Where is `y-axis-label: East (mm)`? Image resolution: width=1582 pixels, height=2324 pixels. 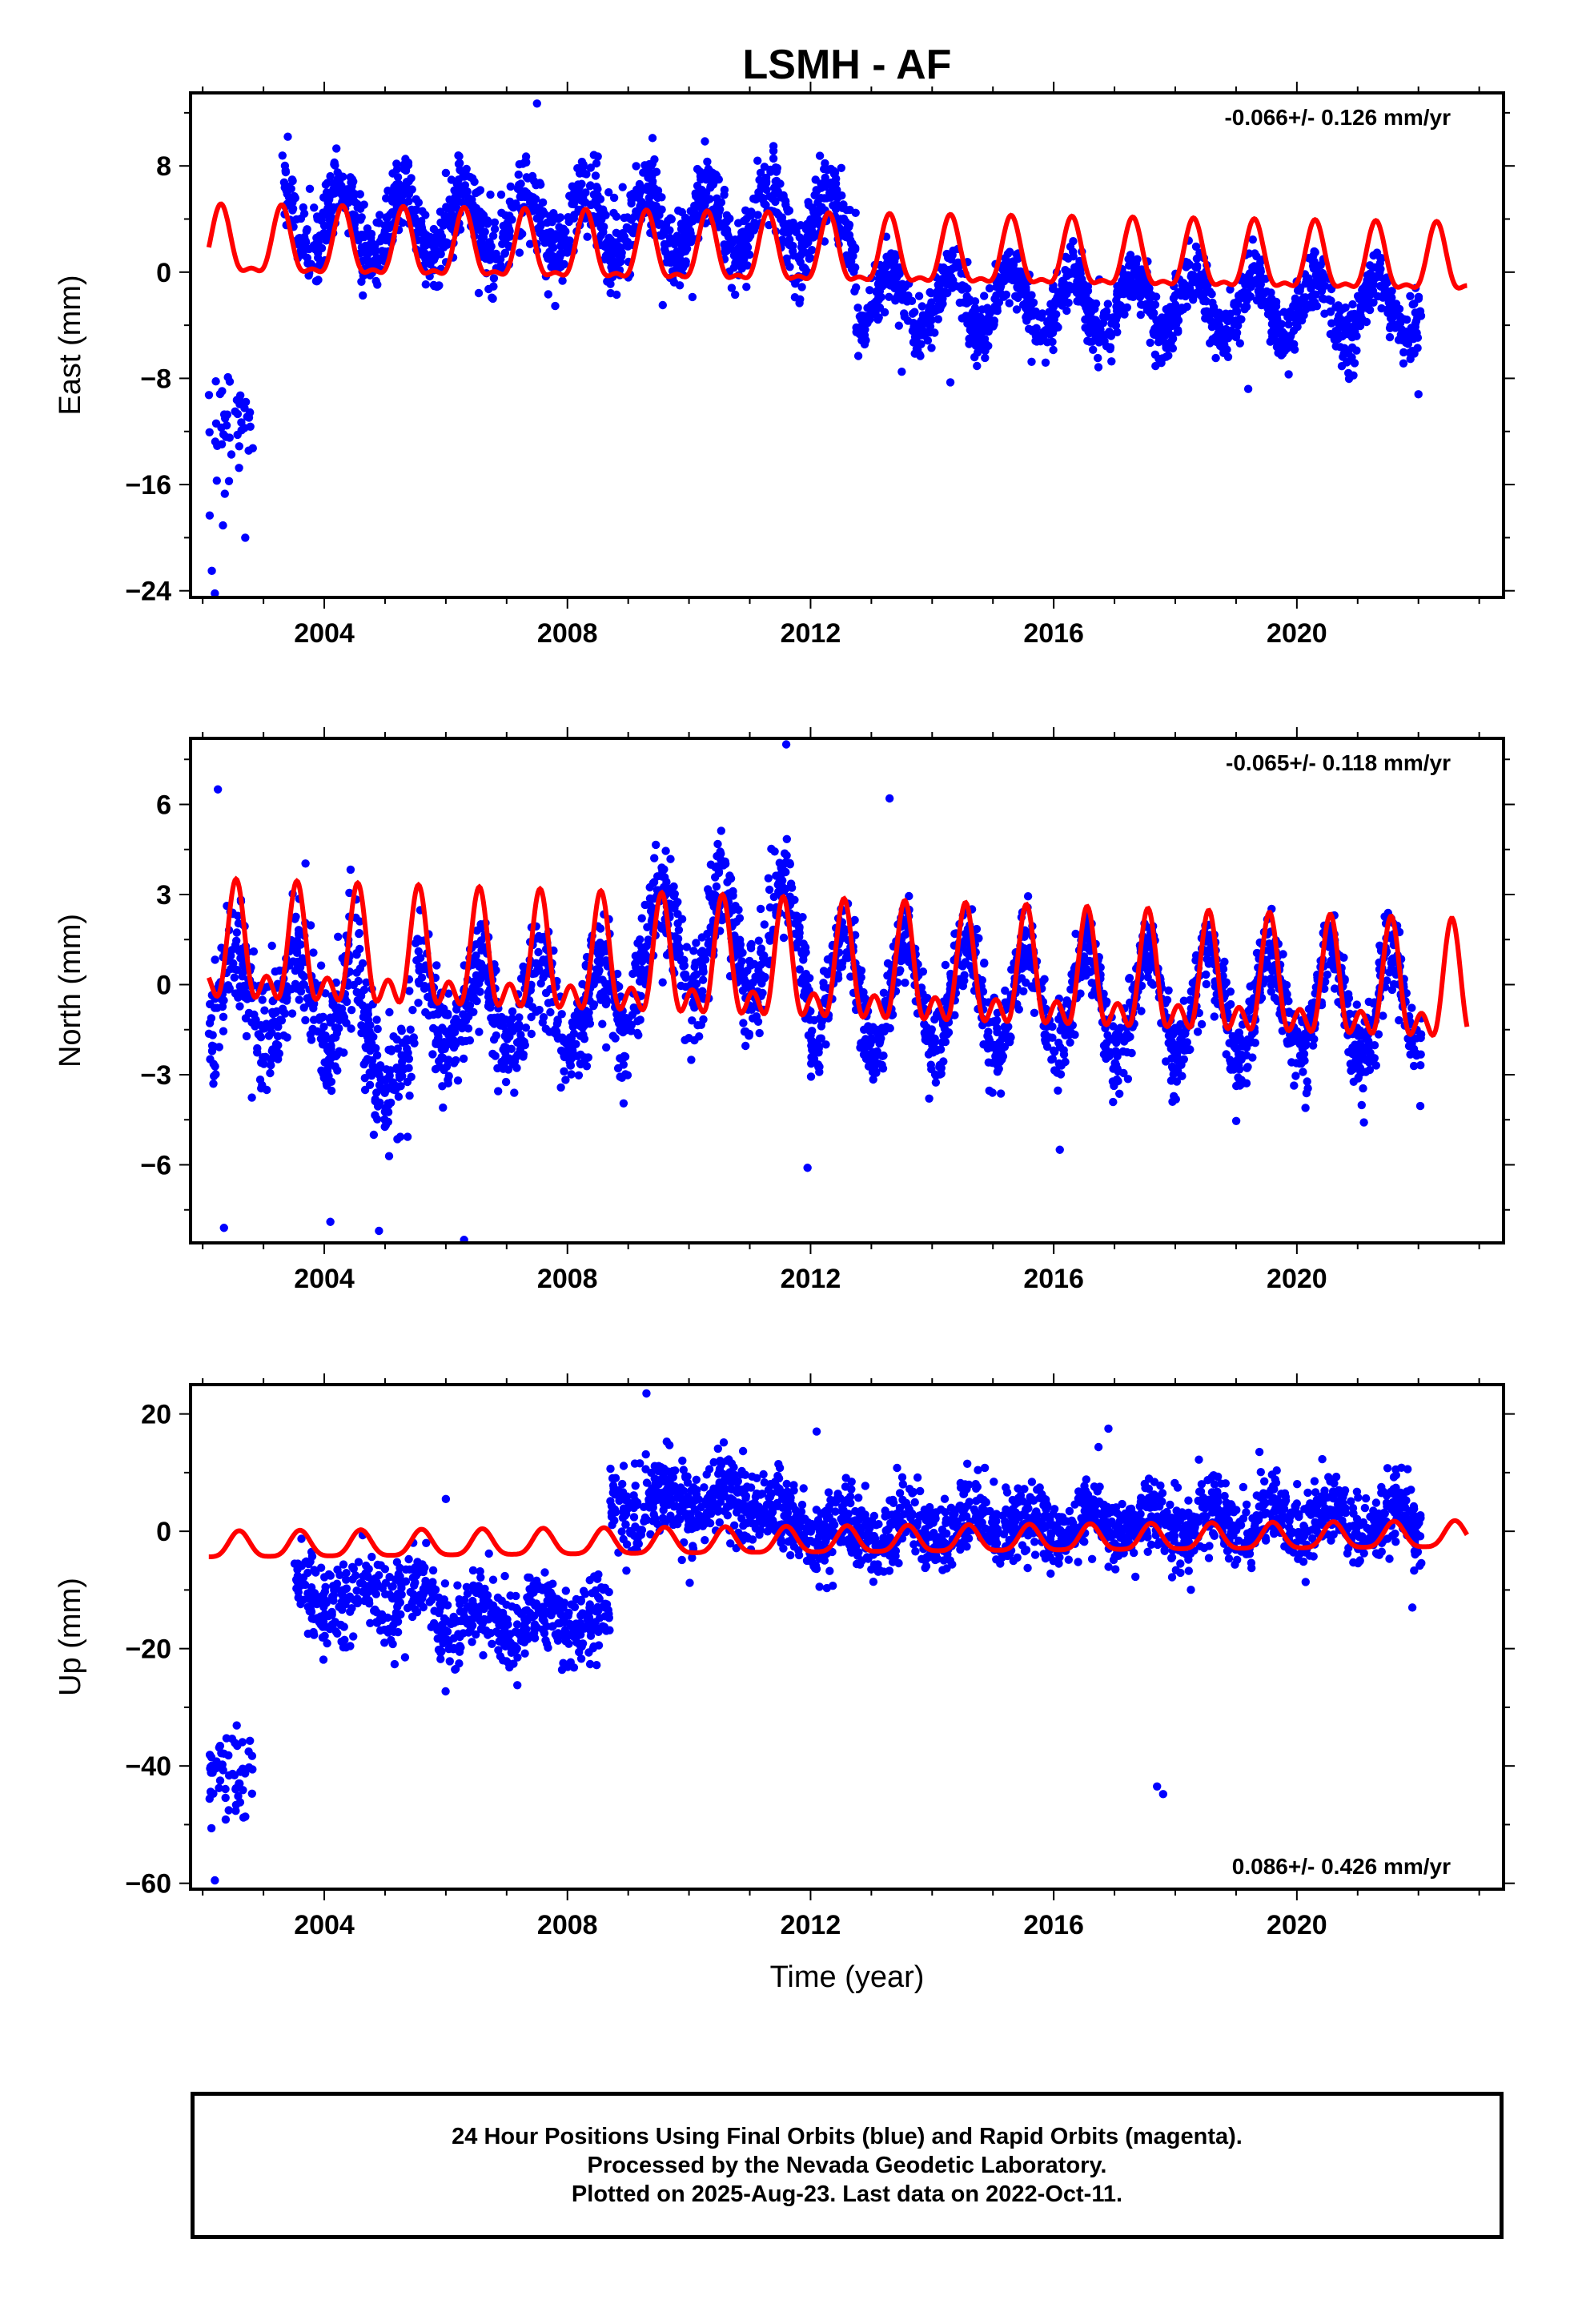 y-axis-label: East (mm) is located at coordinates (70, 345).